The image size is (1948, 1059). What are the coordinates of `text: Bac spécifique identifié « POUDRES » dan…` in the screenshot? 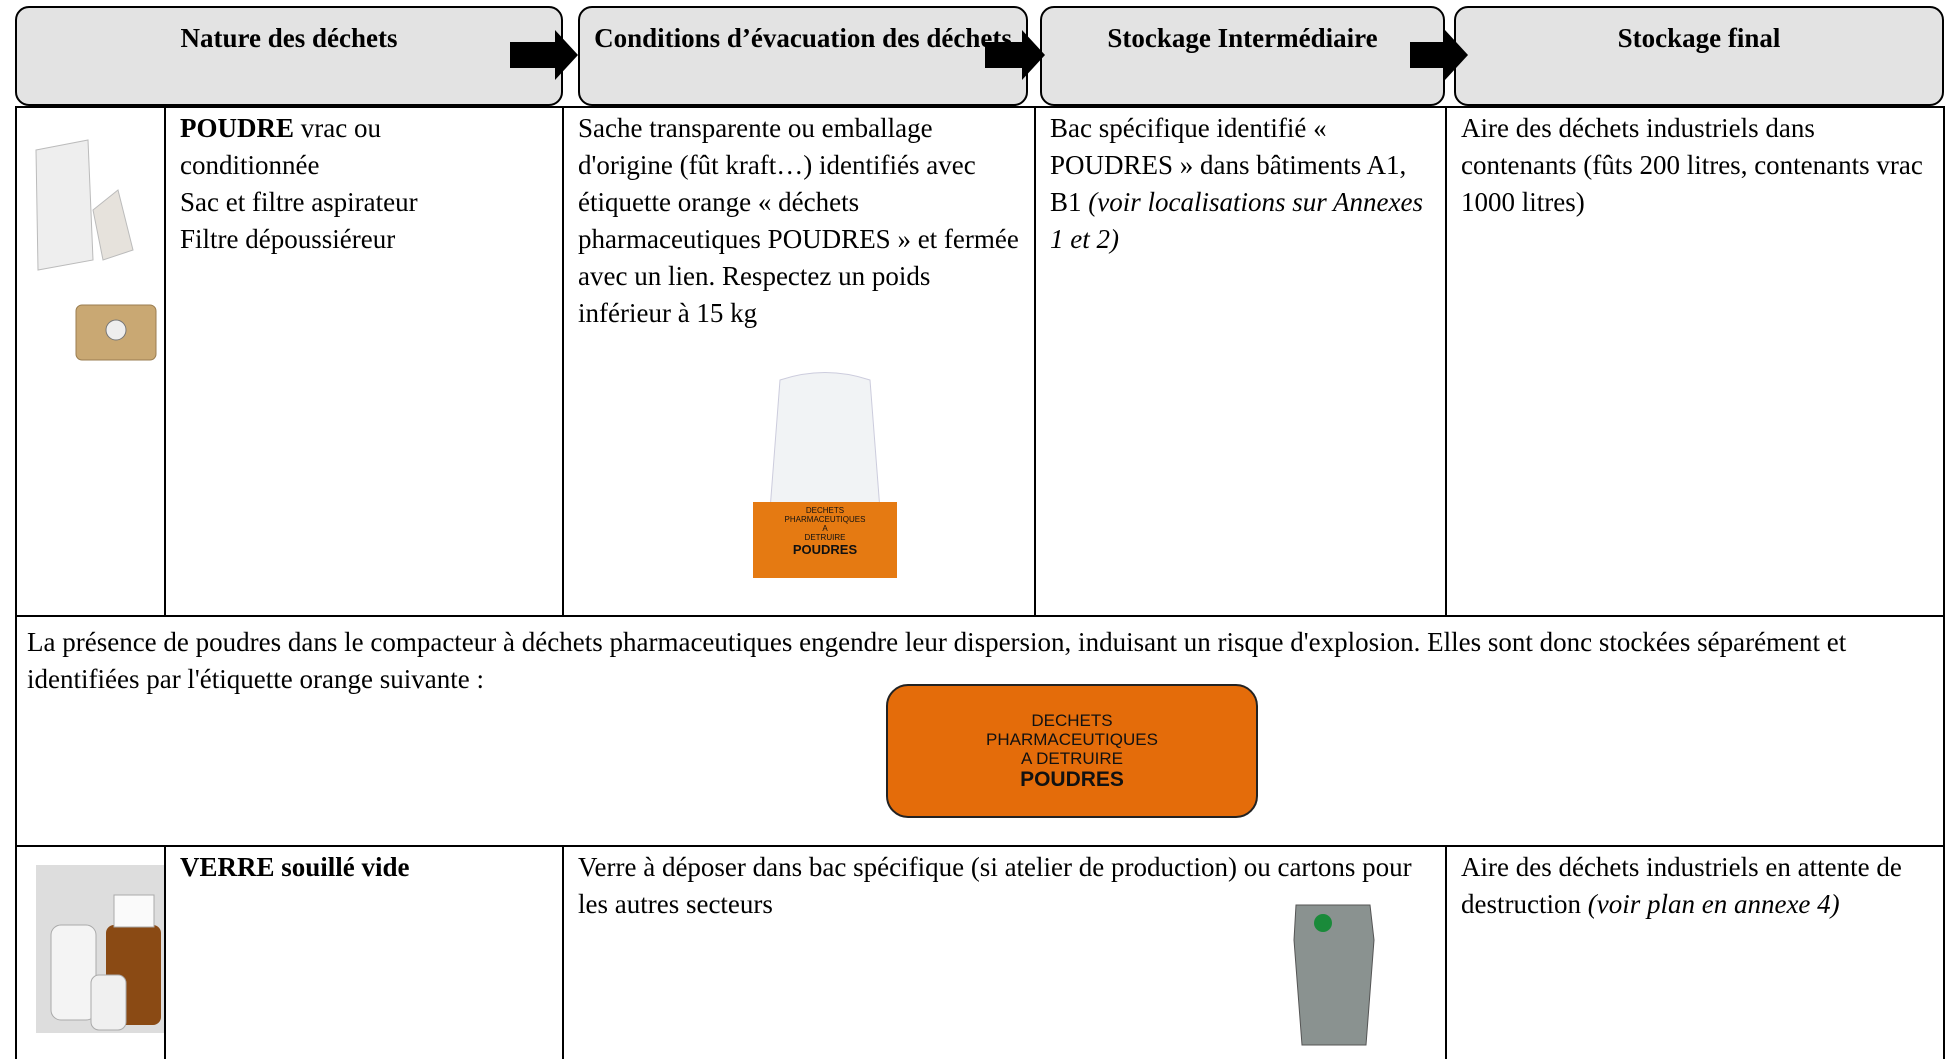 It's located at (1228, 165).